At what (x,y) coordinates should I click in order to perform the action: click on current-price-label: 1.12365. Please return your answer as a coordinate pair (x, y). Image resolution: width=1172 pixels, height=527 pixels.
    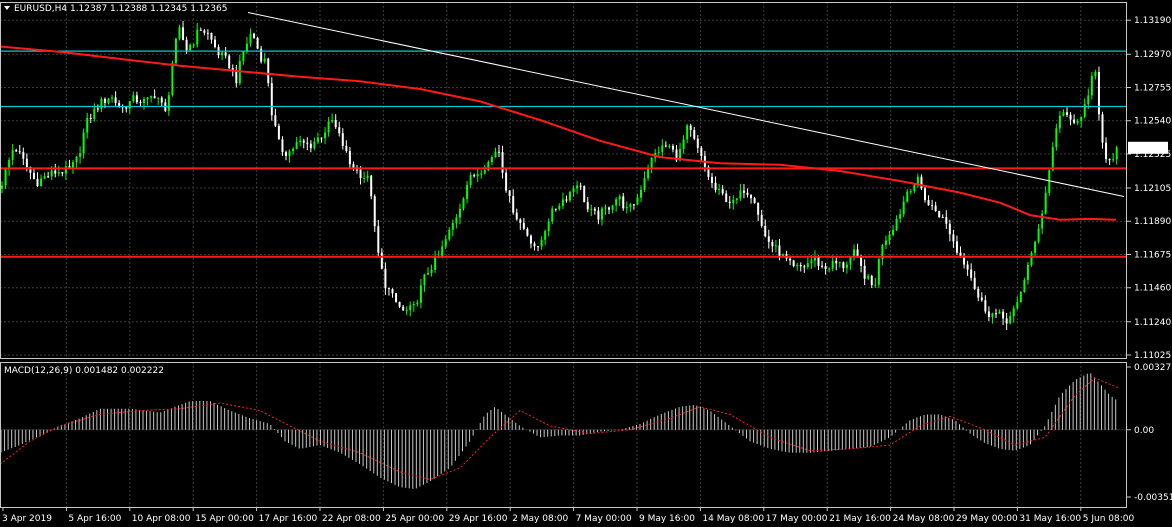
    Looking at the image, I should click on (1149, 149).